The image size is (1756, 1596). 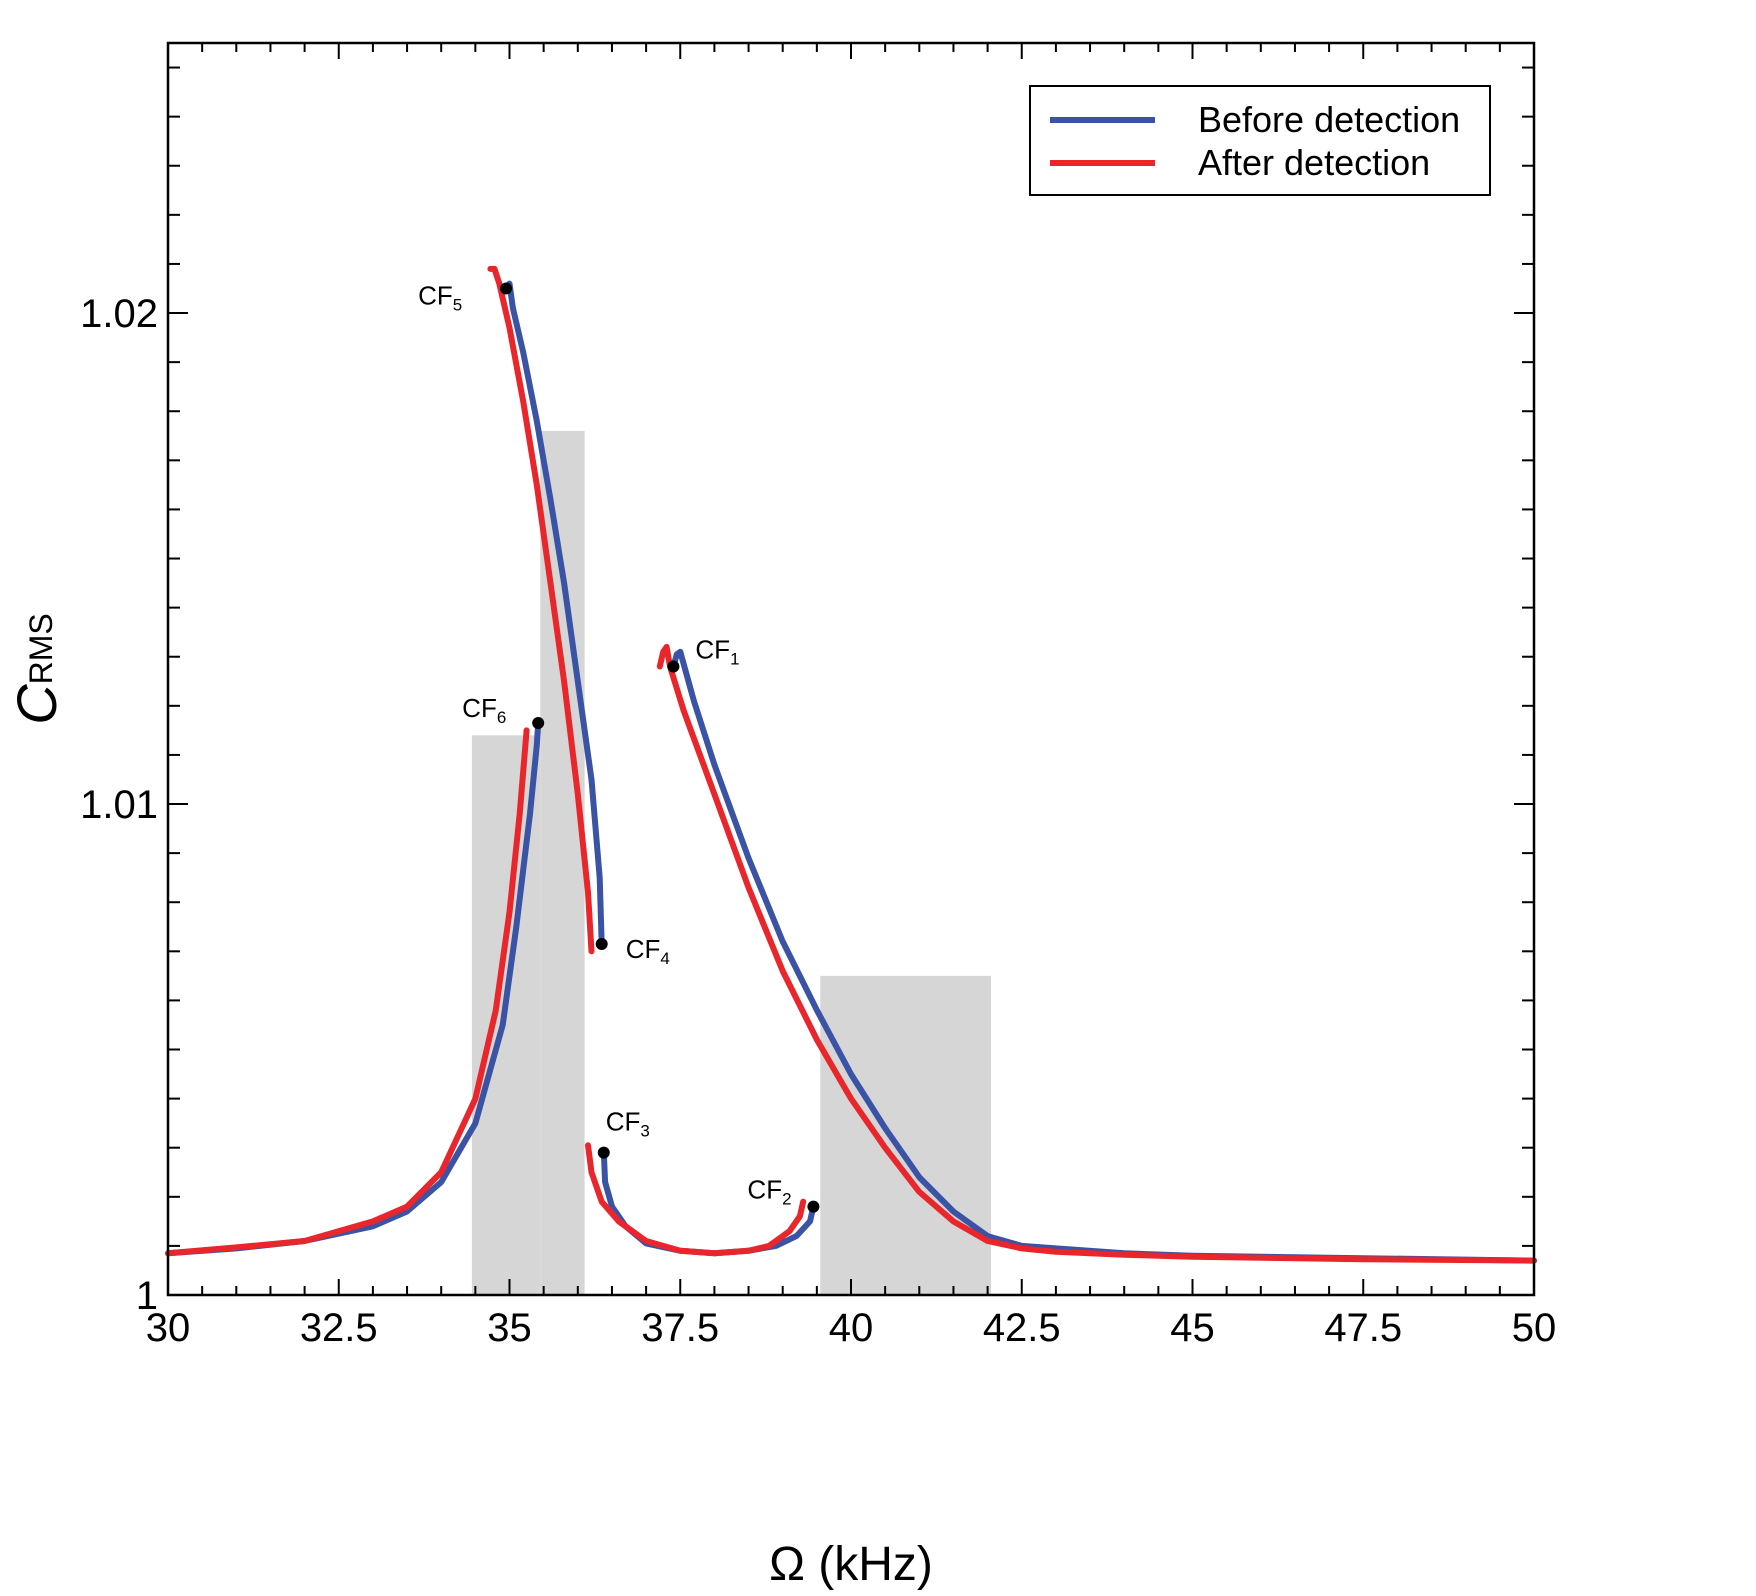 I want to click on cf6-label-sub: 6, so click(x=501, y=717).